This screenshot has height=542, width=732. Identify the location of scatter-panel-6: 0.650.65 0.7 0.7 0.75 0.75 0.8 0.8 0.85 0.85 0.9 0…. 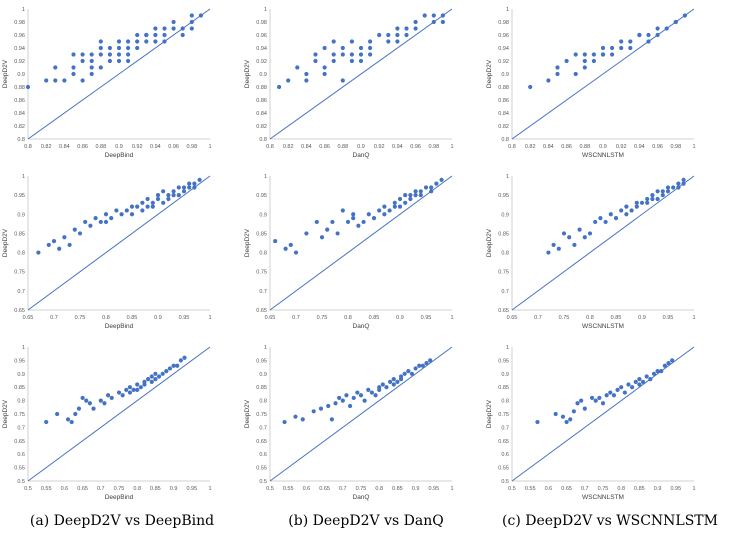
(591, 252).